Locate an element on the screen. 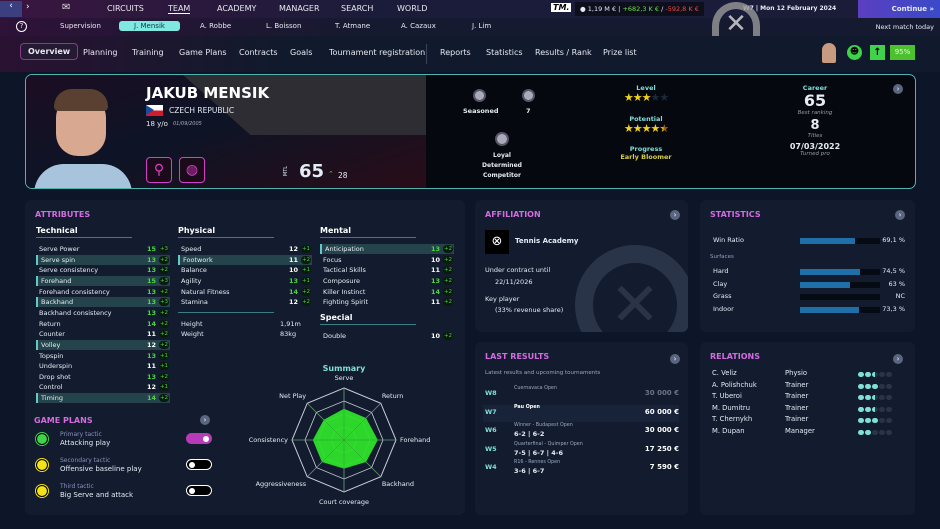  tab-training: Training is located at coordinates (148, 52).